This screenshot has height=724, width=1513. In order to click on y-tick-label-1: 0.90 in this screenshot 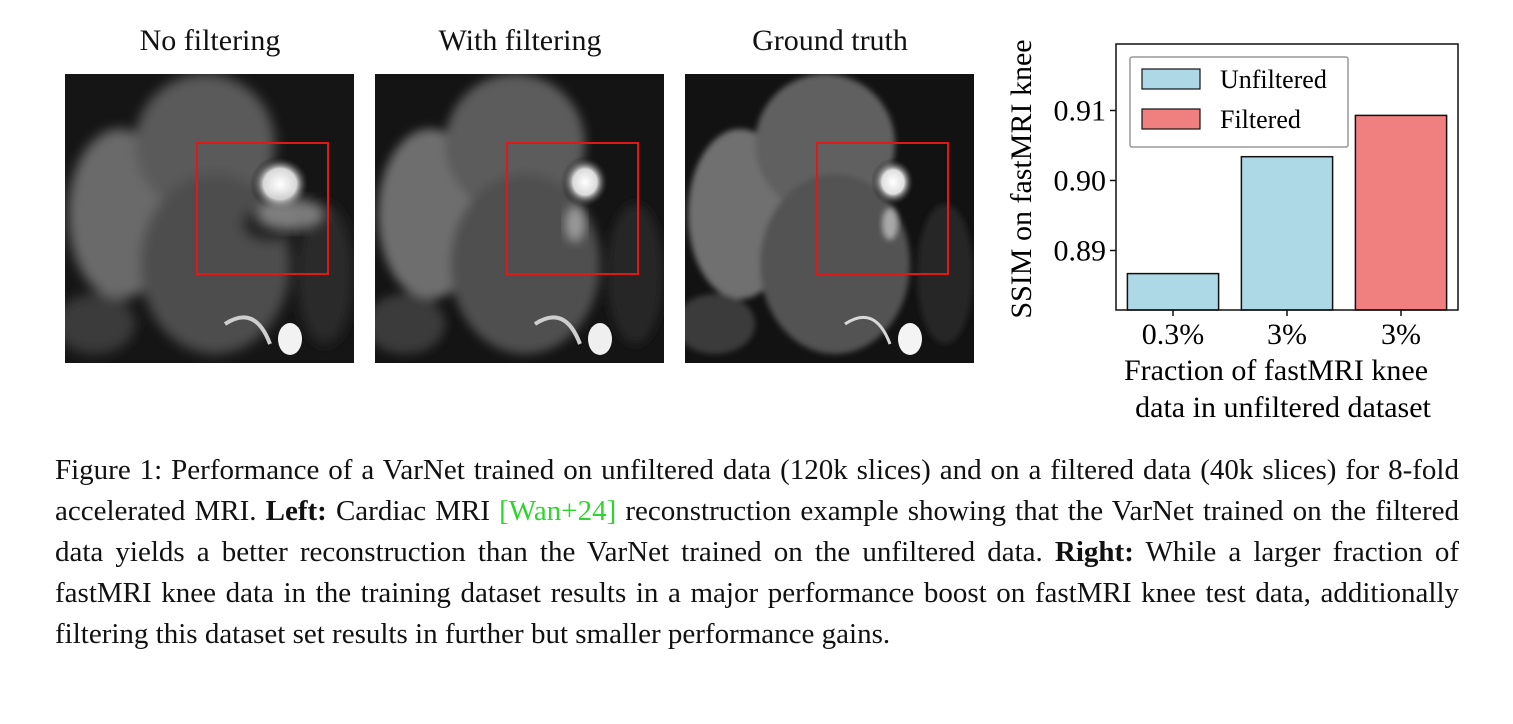, I will do `click(1080, 181)`.